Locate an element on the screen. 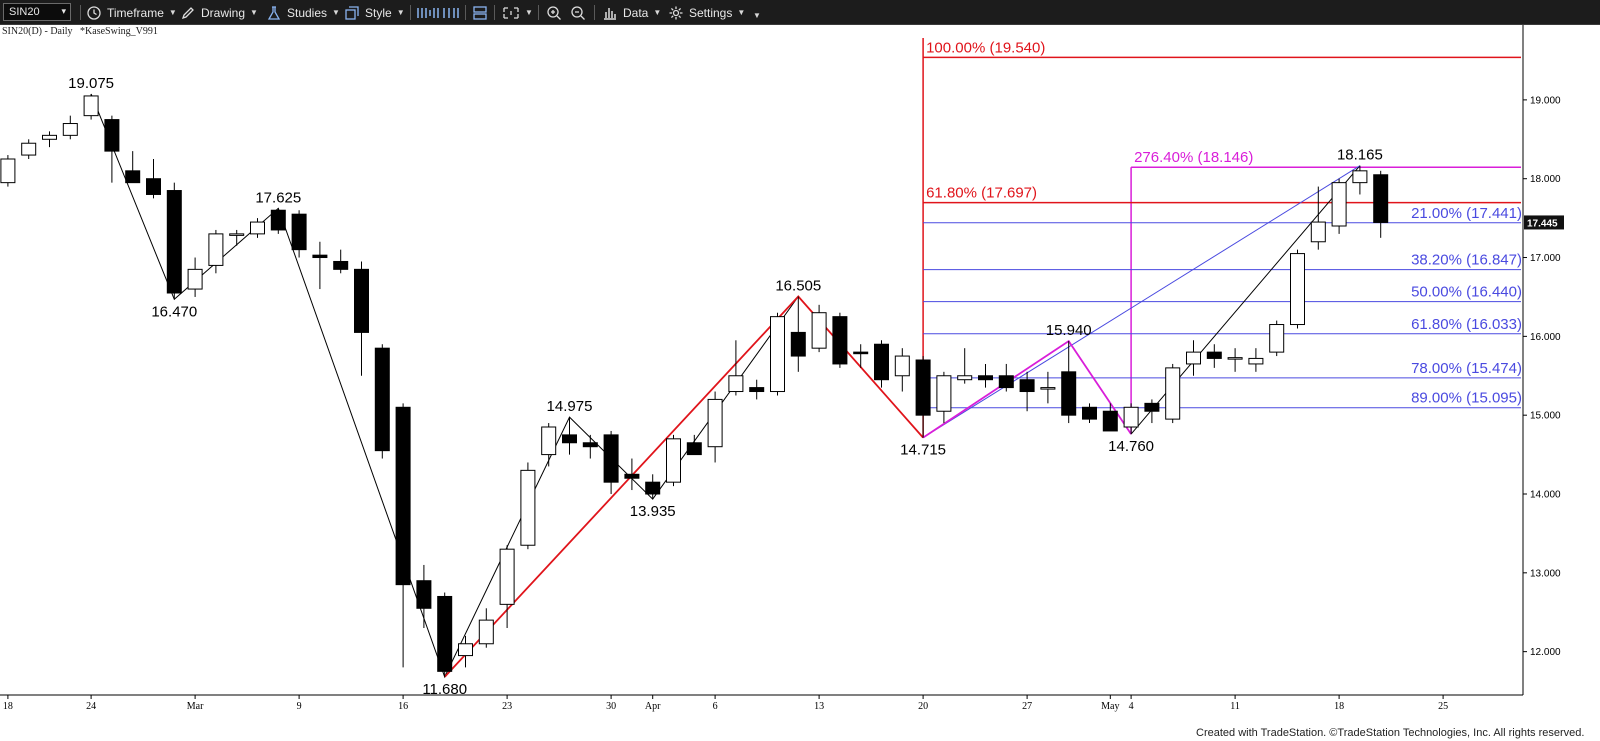  x-tick-label: May is located at coordinates (1110, 706).